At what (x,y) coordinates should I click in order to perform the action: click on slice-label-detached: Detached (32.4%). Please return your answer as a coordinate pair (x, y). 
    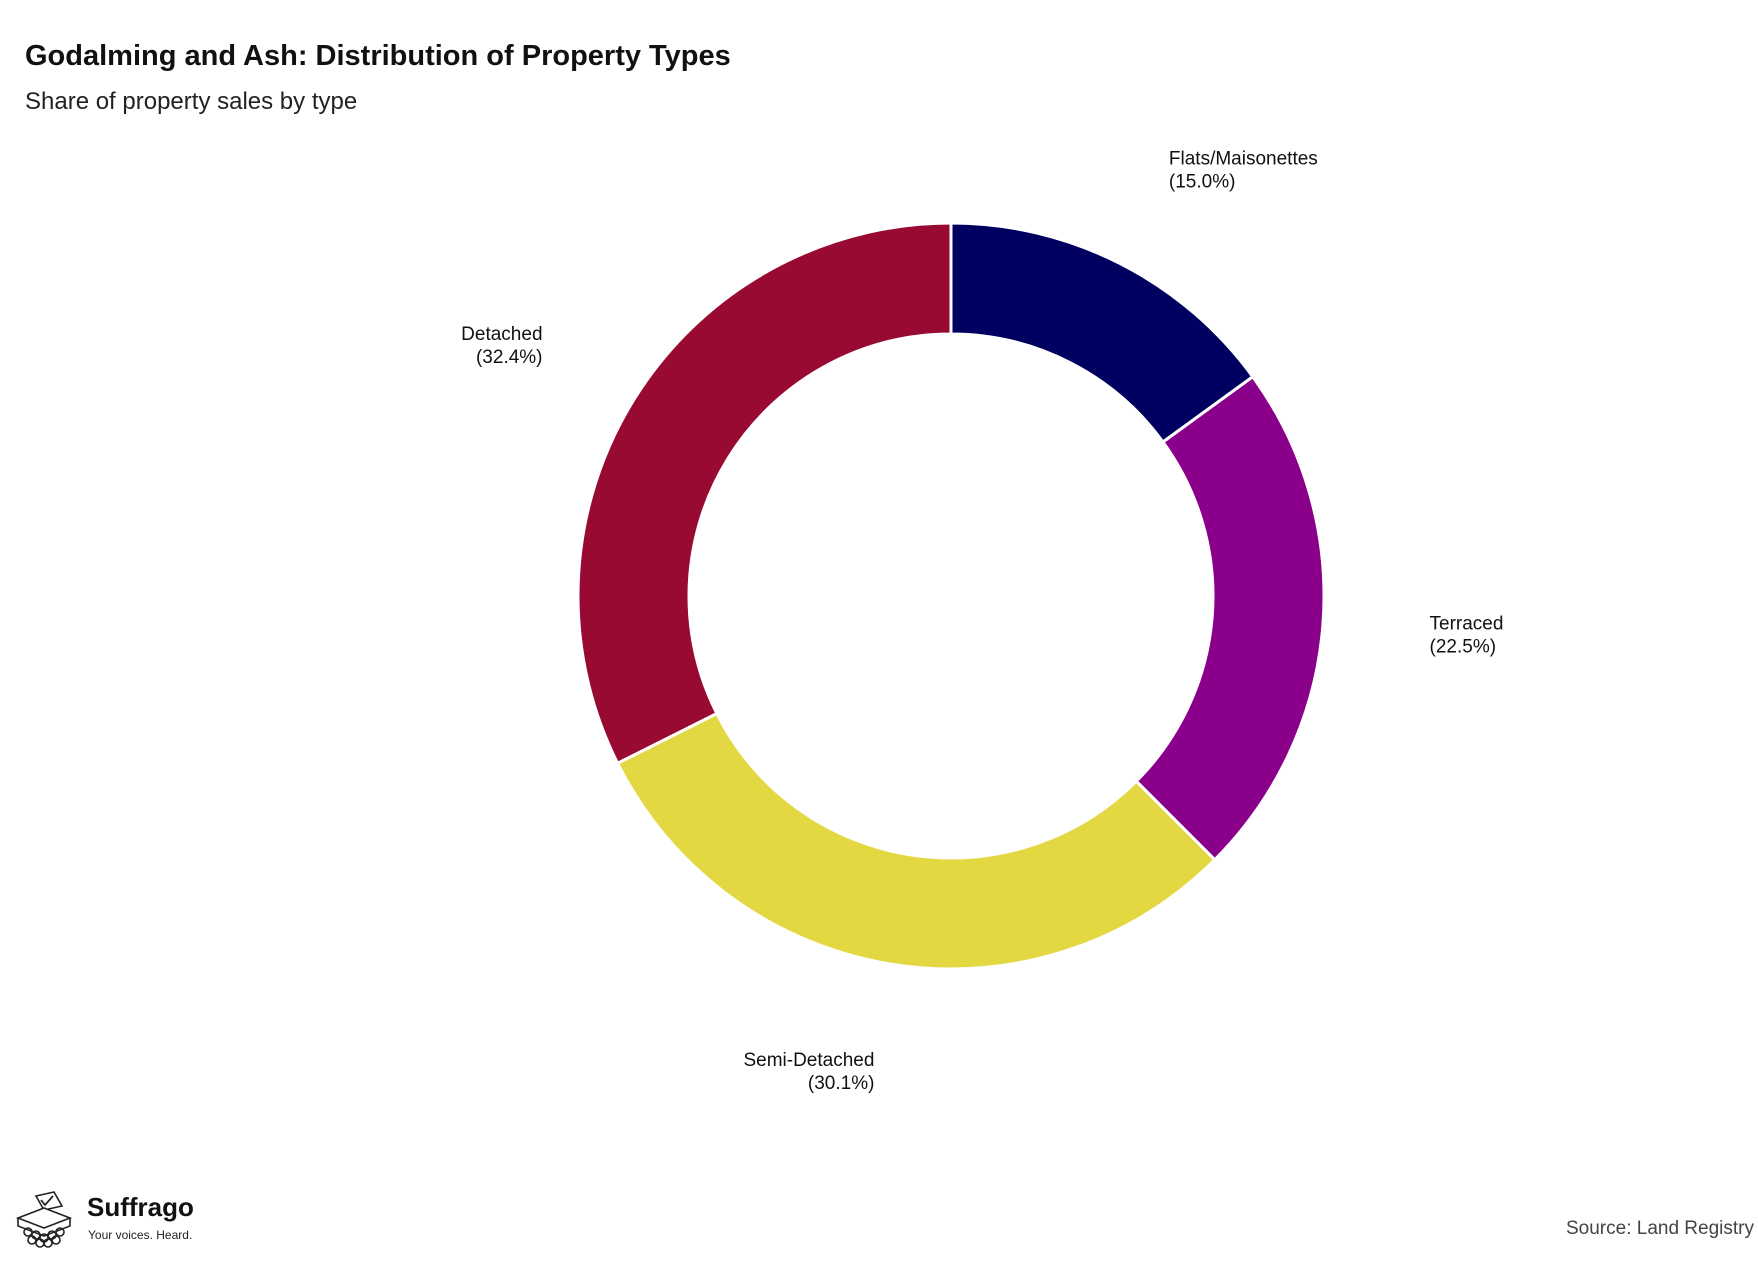
    Looking at the image, I should click on (501, 346).